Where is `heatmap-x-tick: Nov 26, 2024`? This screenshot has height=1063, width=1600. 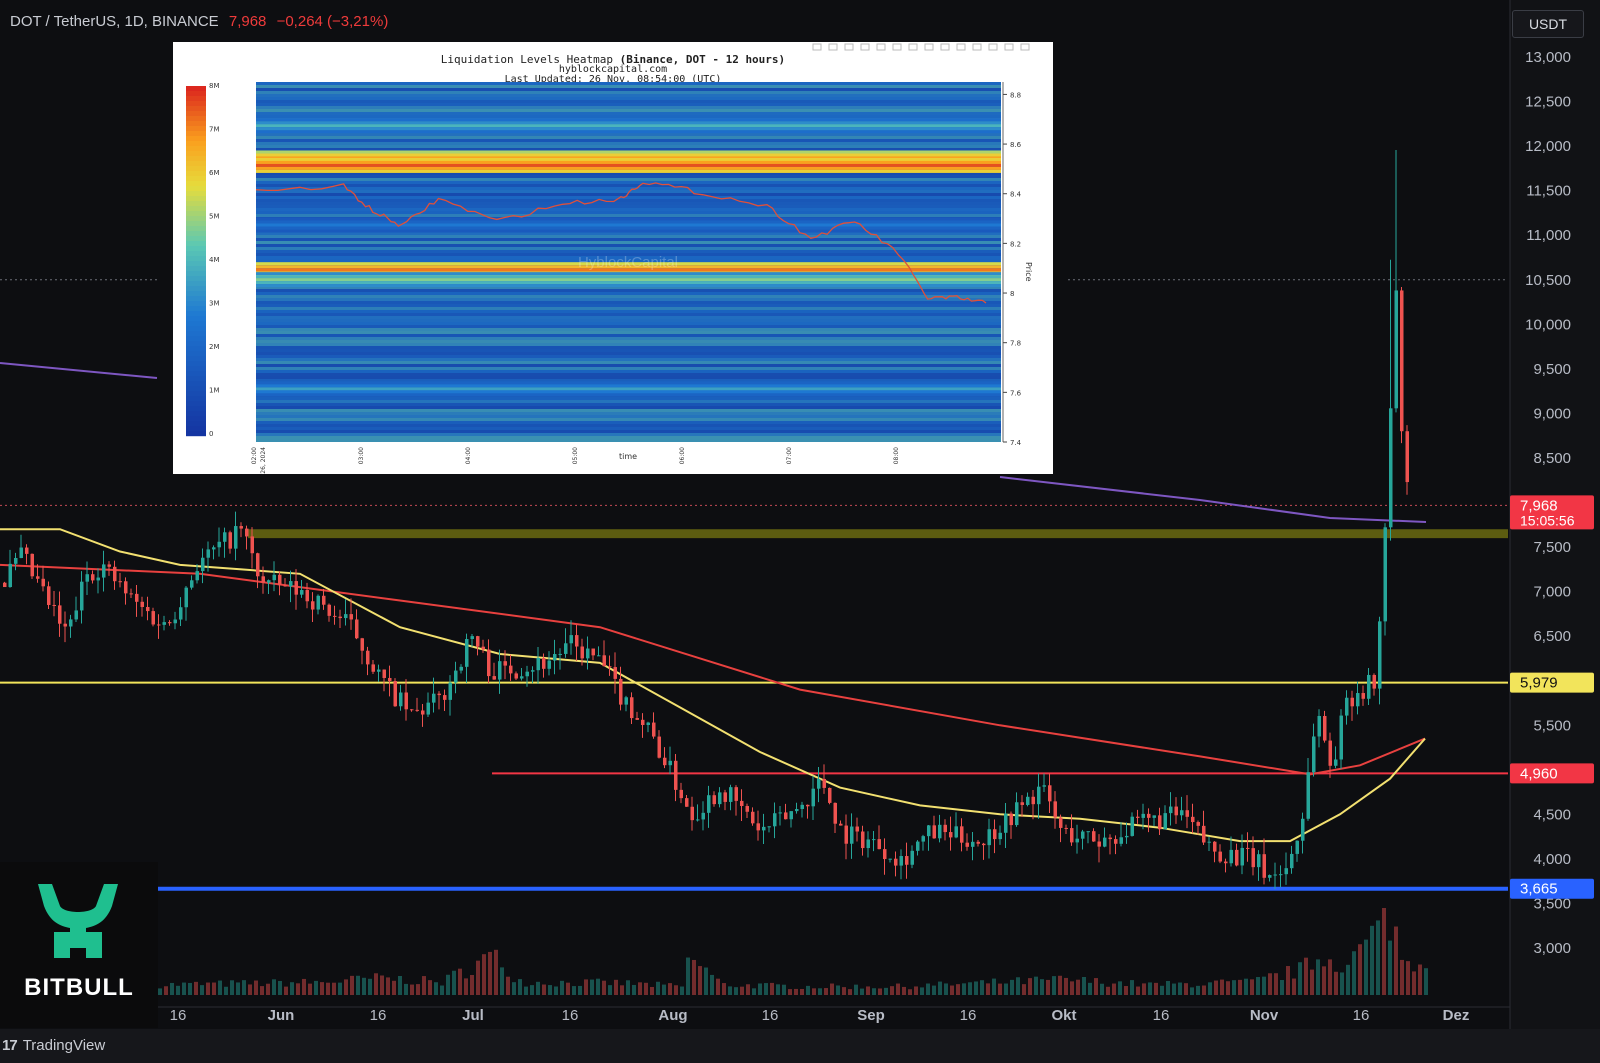 heatmap-x-tick: Nov 26, 2024 is located at coordinates (263, 460).